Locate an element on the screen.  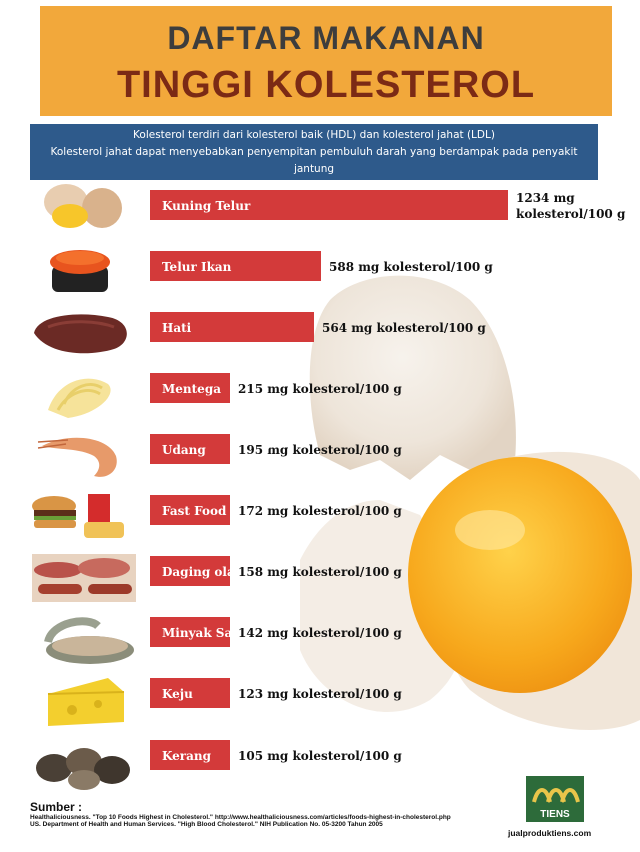
value-label-6: 158 mg kolesterol/100 g is located at coordinates (320, 572).